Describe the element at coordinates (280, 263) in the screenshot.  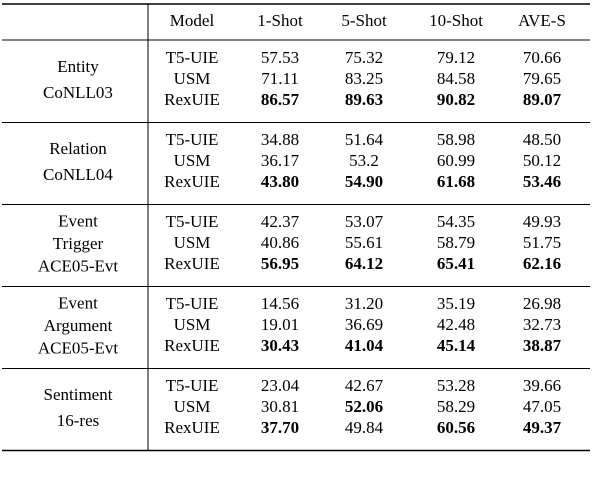
I see `score-cell: 56.95` at that location.